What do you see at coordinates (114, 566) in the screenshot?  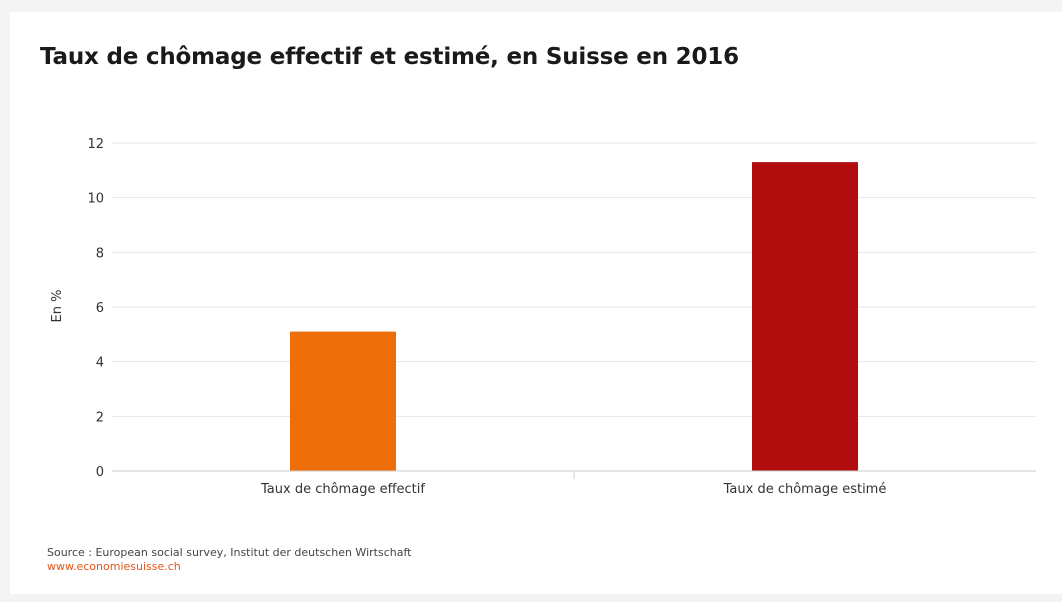 I see `website-link: www.economiesuisse.ch` at bounding box center [114, 566].